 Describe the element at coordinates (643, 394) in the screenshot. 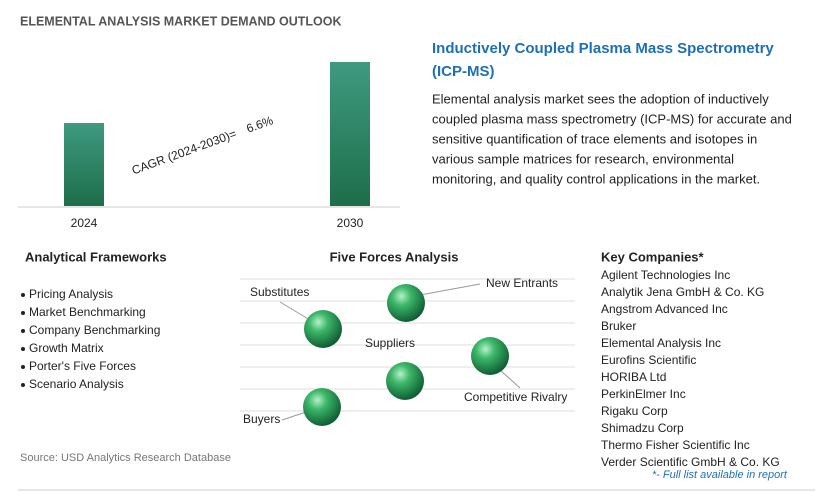

I see `company-item: PerkinElmer Inc` at that location.